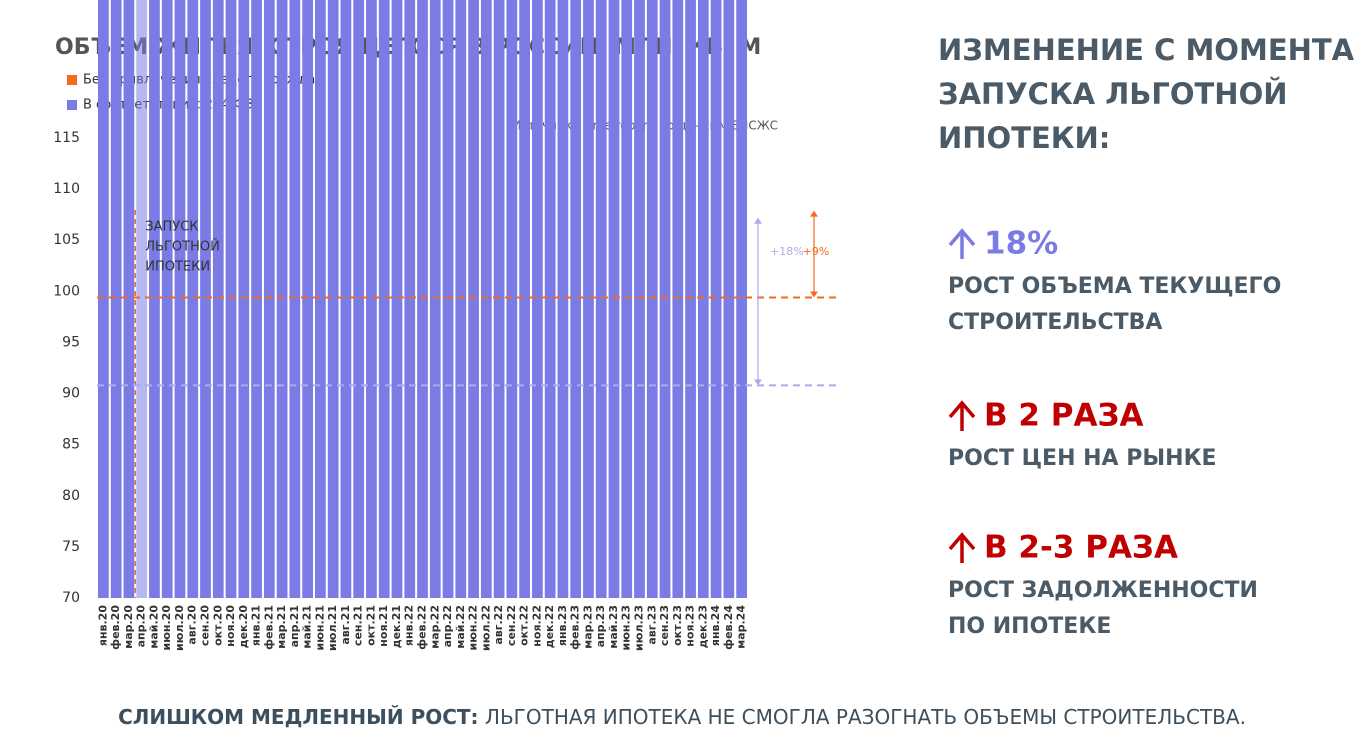 Image resolution: width=1363 pixels, height=754 pixels. Describe the element at coordinates (66, 240) in the screenshot. I see `y-tick-label: 105` at that location.